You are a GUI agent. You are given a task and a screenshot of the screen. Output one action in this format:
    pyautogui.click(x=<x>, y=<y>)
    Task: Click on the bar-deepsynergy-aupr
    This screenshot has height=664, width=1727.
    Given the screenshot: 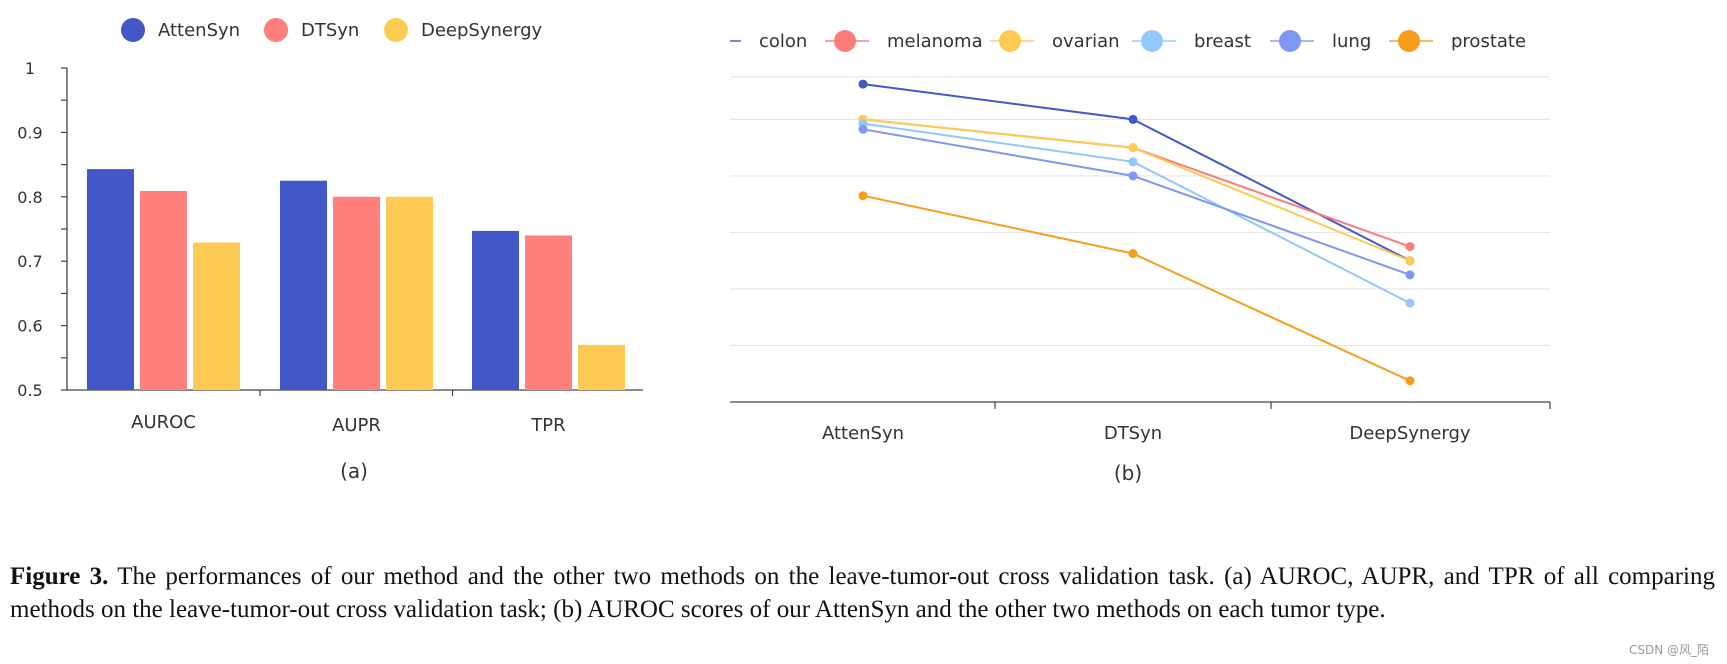 What is the action you would take?
    pyautogui.click(x=409, y=293)
    